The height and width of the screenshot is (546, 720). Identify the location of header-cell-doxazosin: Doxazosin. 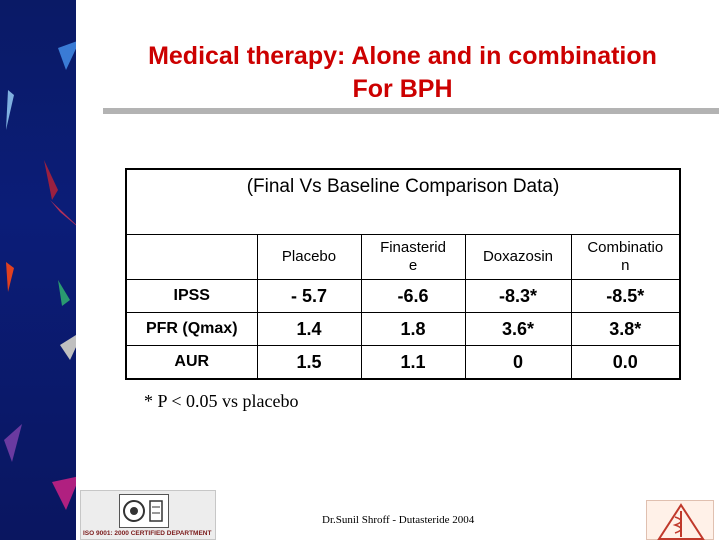
(518, 257).